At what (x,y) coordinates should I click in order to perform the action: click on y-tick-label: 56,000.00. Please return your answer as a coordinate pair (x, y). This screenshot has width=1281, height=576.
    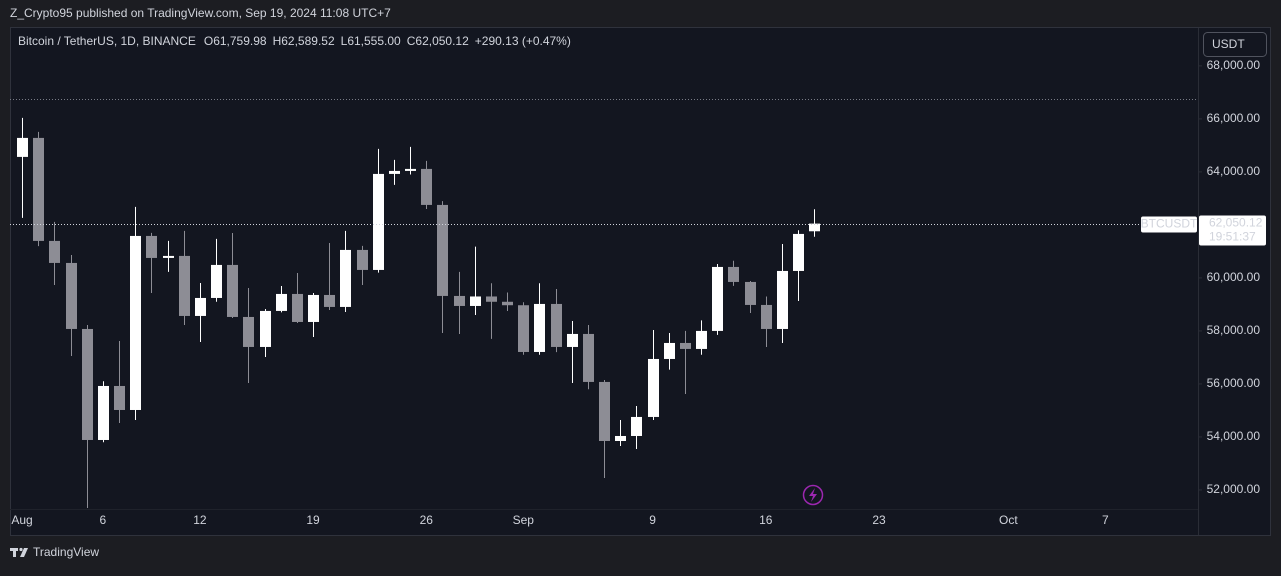
    Looking at the image, I should click on (1234, 383).